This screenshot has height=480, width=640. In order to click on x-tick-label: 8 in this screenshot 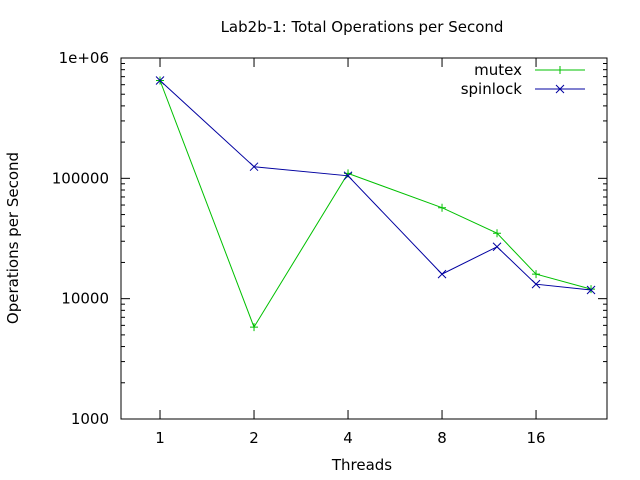, I will do `click(442, 438)`.